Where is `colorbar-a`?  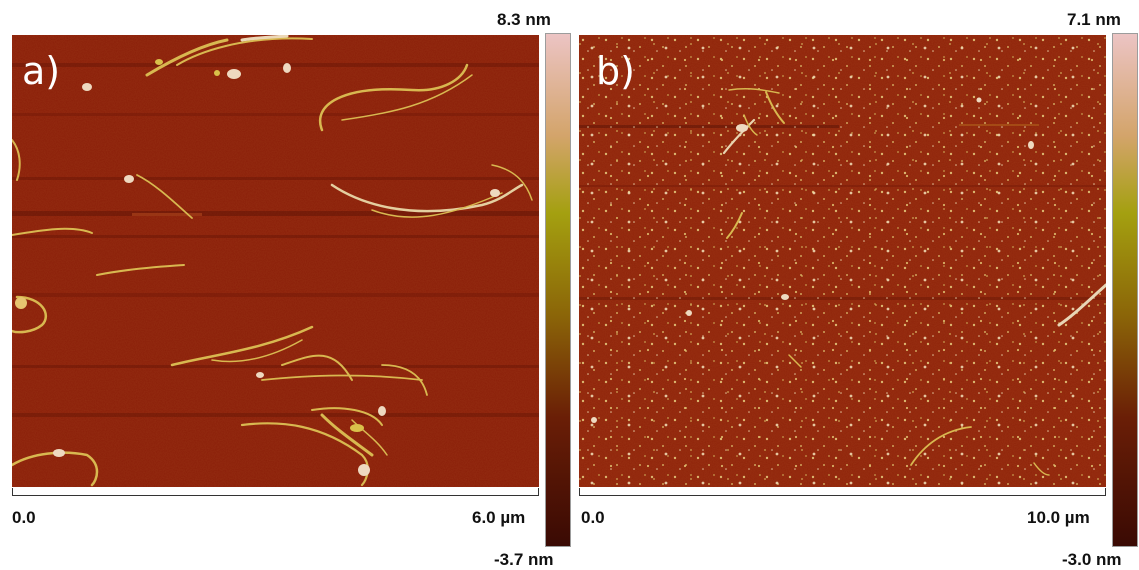 colorbar-a is located at coordinates (558, 290).